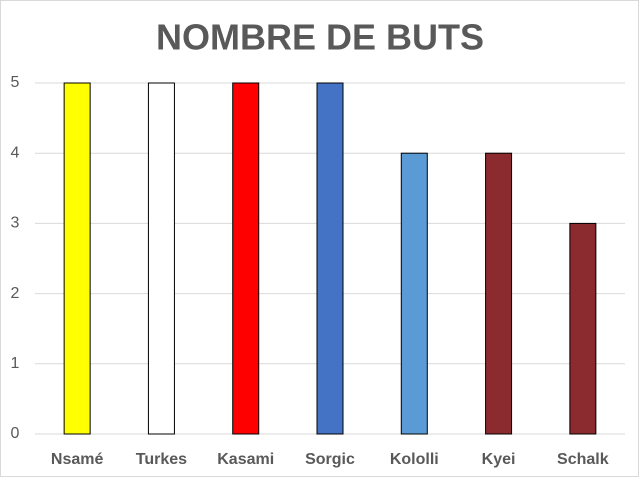 The image size is (639, 477). What do you see at coordinates (15, 223) in the screenshot?
I see `y-tick-label: 3` at bounding box center [15, 223].